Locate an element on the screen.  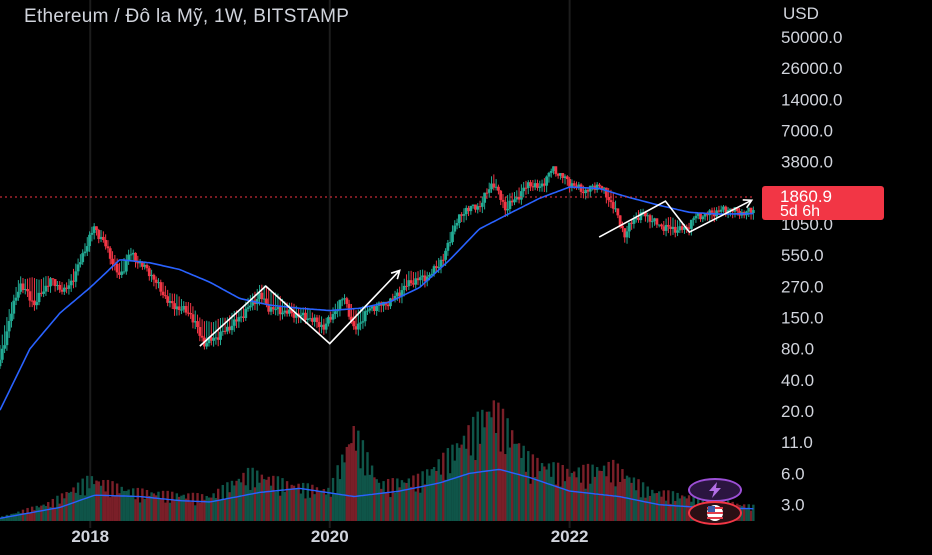
us-flag-icon is located at coordinates (715, 513).